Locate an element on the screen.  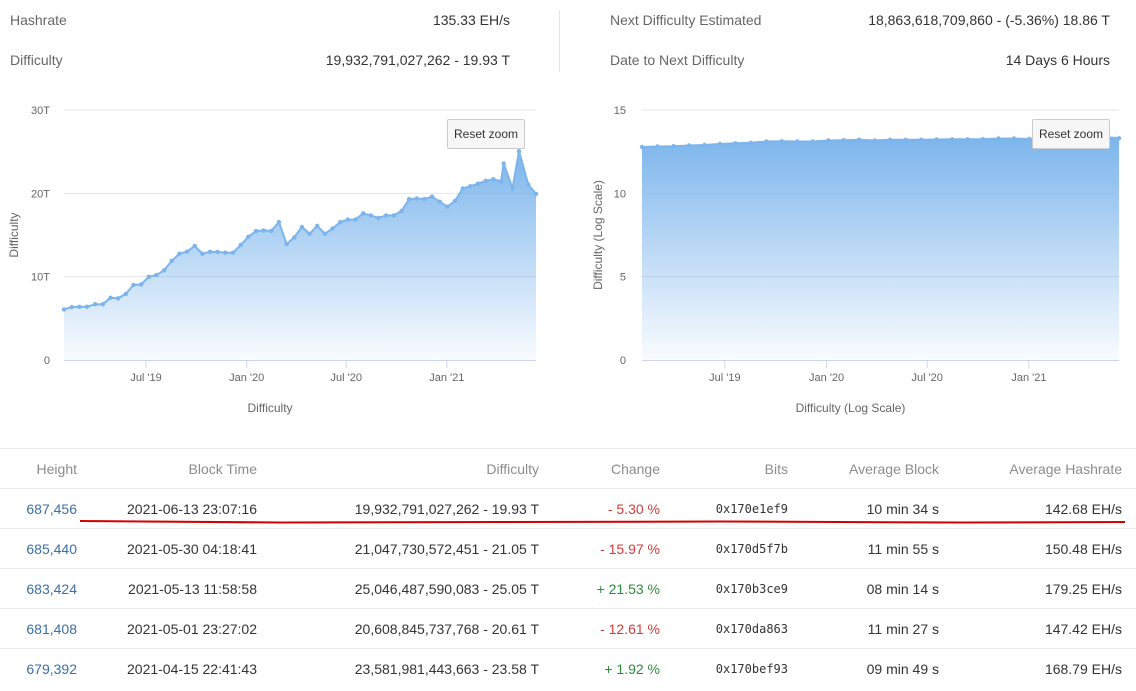
reset-zoom-button: Reset zoom is located at coordinates (486, 134).